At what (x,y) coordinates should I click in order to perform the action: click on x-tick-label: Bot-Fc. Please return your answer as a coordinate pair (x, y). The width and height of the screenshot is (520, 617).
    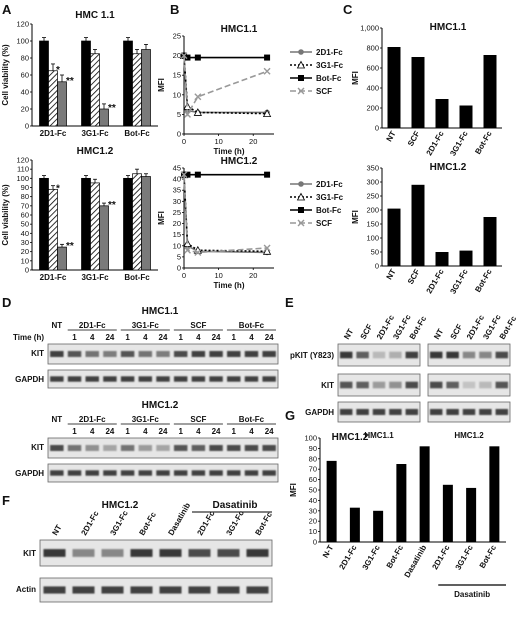
    Looking at the image, I should click on (483, 142).